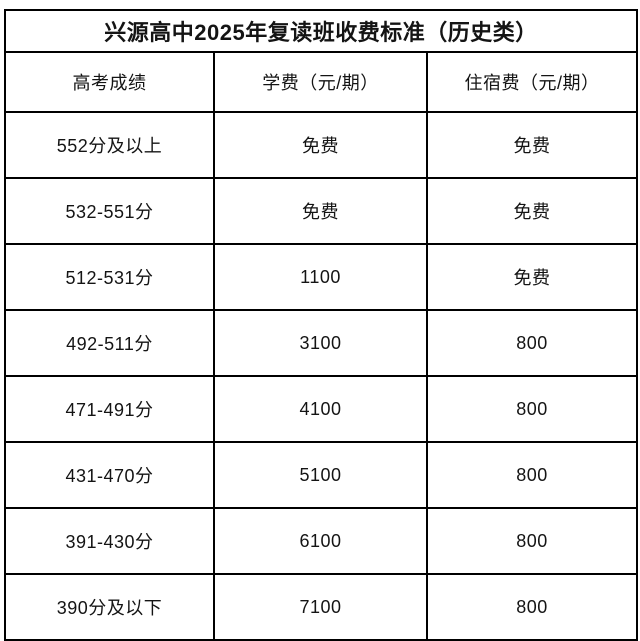 The image size is (640, 641). I want to click on score-range-cell: 390分及以下, so click(109, 607).